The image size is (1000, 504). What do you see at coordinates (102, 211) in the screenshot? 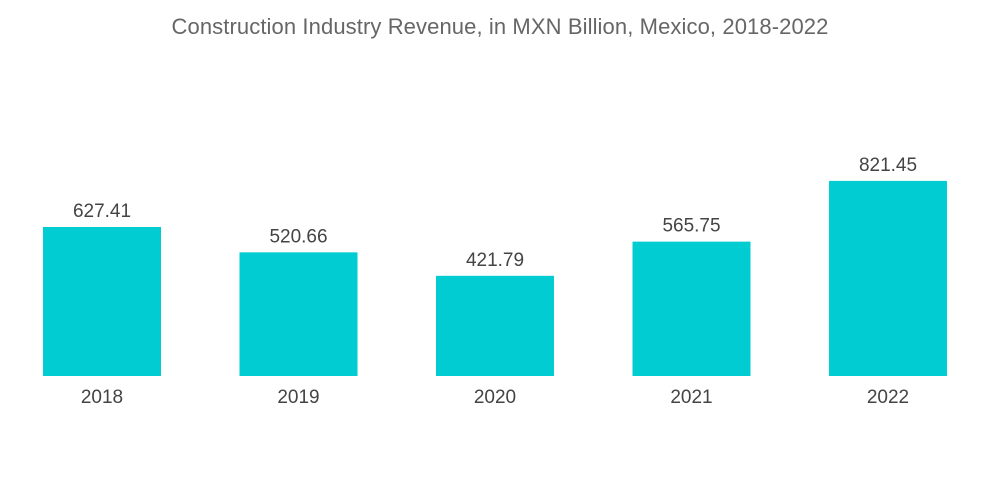
I see `value-label-2018: 627.41` at bounding box center [102, 211].